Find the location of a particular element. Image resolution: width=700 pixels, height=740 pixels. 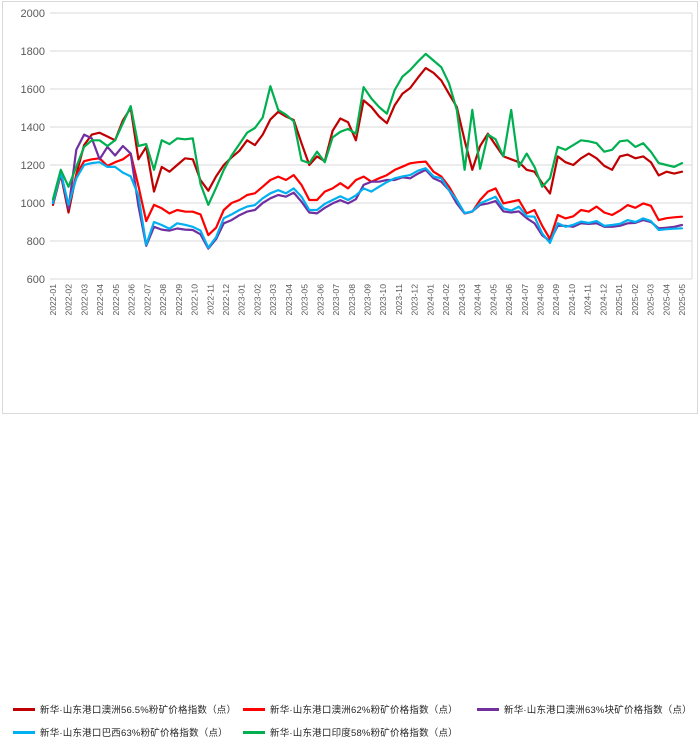

x-axis-tick-label: 2022-02 is located at coordinates (69, 300).